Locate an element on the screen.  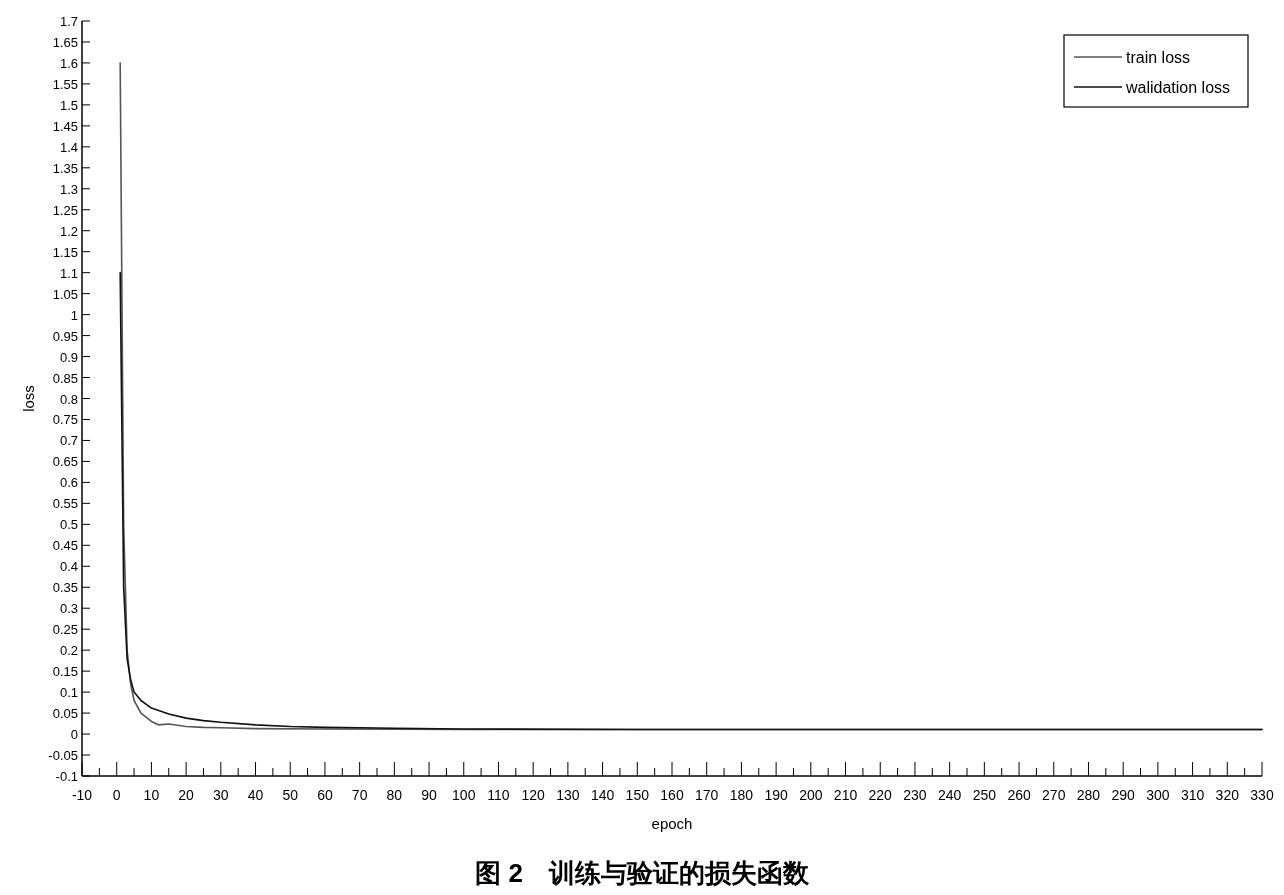
y-tick-label: 1.3 is located at coordinates (68, 189).